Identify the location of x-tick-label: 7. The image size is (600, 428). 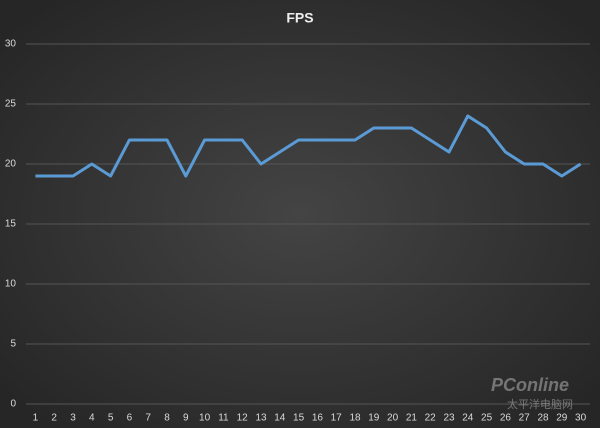
(148, 418).